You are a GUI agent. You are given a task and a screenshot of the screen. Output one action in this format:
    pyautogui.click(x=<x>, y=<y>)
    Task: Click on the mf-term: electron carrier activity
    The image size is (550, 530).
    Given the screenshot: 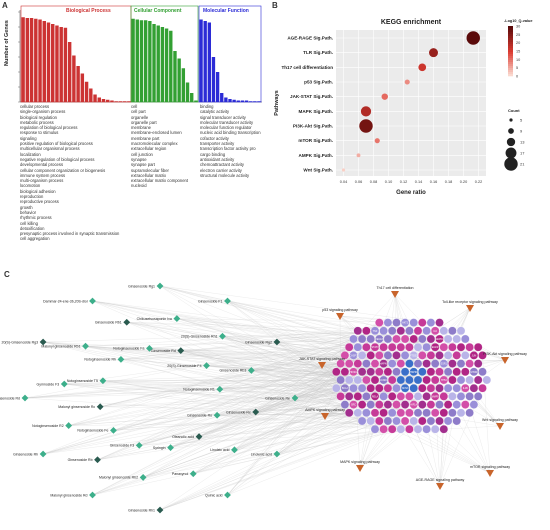 What is the action you would take?
    pyautogui.click(x=221, y=170)
    